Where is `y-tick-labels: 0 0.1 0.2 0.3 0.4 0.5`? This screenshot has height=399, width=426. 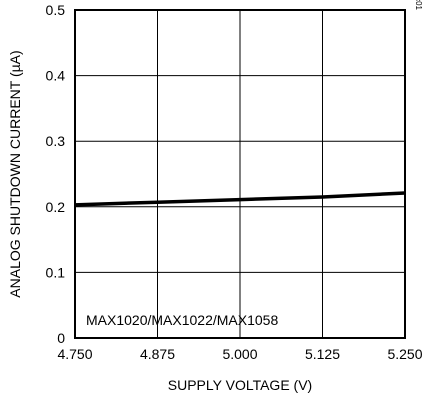 y-tick-labels: 0 0.1 0.2 0.3 0.4 0.5 is located at coordinates (56, 174).